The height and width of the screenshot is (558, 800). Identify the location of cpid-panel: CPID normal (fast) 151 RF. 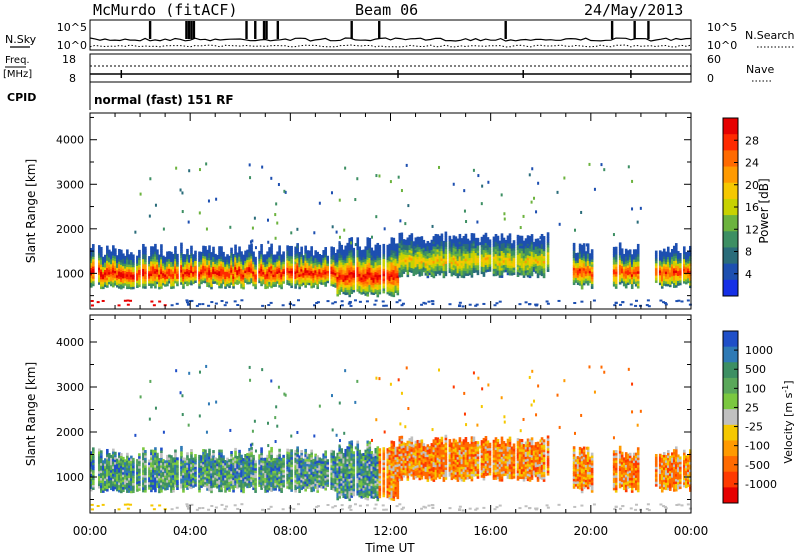
(120, 96).